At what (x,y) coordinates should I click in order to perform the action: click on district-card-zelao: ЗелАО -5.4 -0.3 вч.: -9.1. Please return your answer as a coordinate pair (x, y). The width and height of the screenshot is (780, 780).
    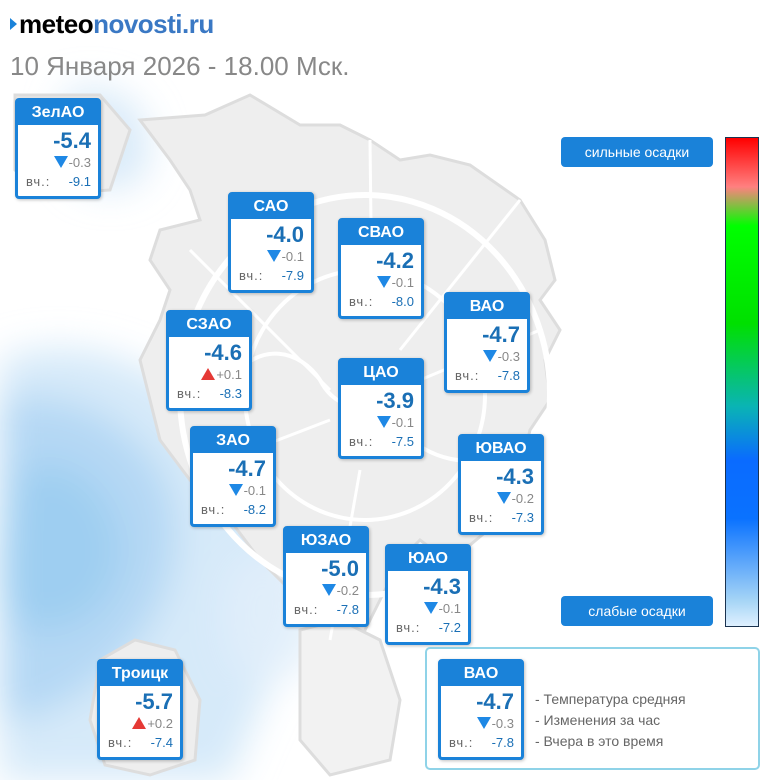
    Looking at the image, I should click on (58, 148).